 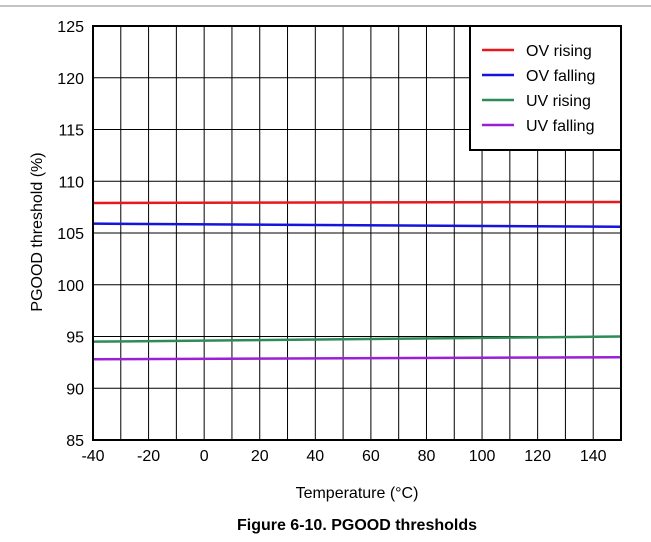 What do you see at coordinates (343, 456) in the screenshot?
I see `x-tick-labels: -40 -20 0 20 40 60 80 100 120 140` at bounding box center [343, 456].